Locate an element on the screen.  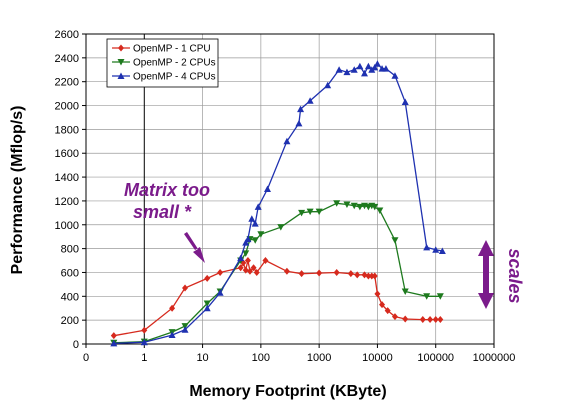
y-tick-label: 200 is located at coordinates (70, 321).